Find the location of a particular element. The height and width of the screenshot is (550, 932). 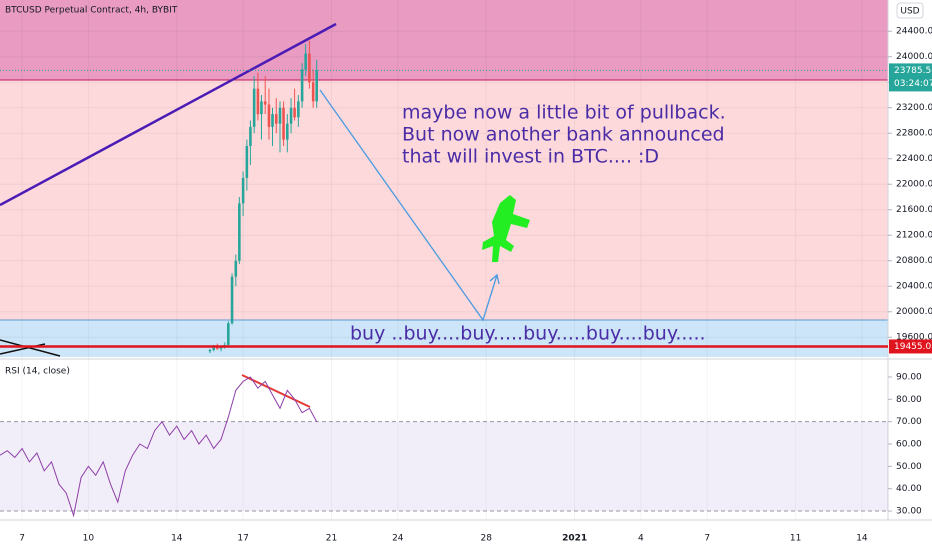

annotation: But now another bank announced is located at coordinates (563, 135).